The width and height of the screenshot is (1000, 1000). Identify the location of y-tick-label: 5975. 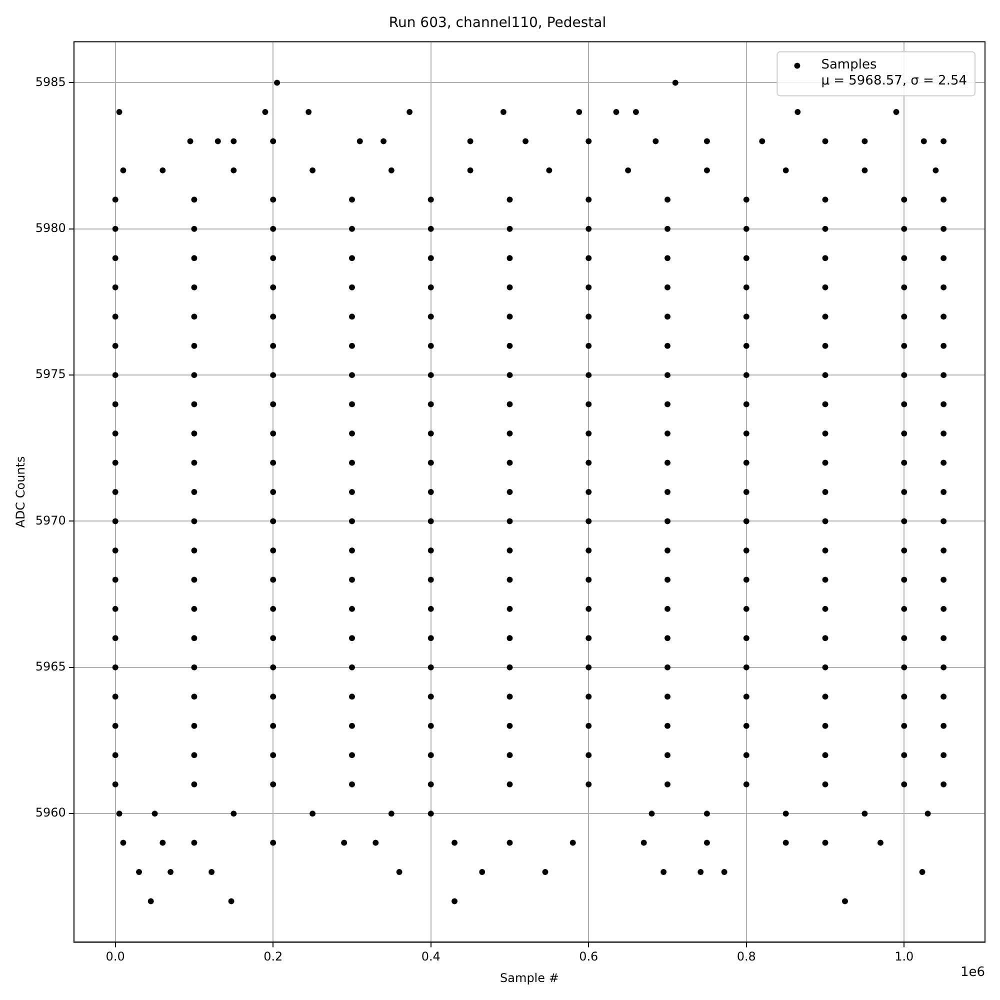
(50, 374).